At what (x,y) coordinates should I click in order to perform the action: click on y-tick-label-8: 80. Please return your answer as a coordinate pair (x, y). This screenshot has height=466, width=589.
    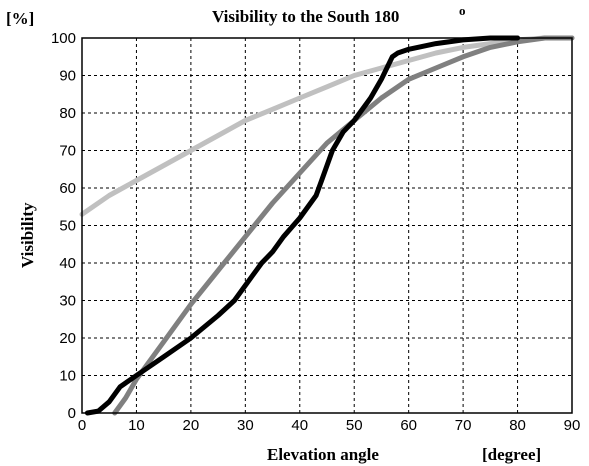
    Looking at the image, I should click on (67, 113).